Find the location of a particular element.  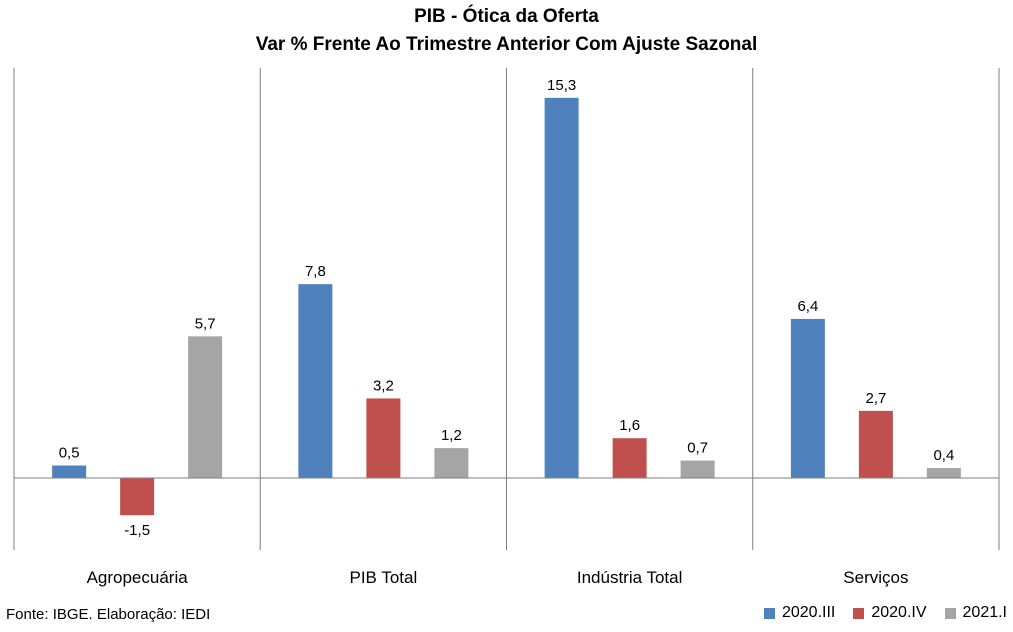

data-label: 1,2 is located at coordinates (451, 435).